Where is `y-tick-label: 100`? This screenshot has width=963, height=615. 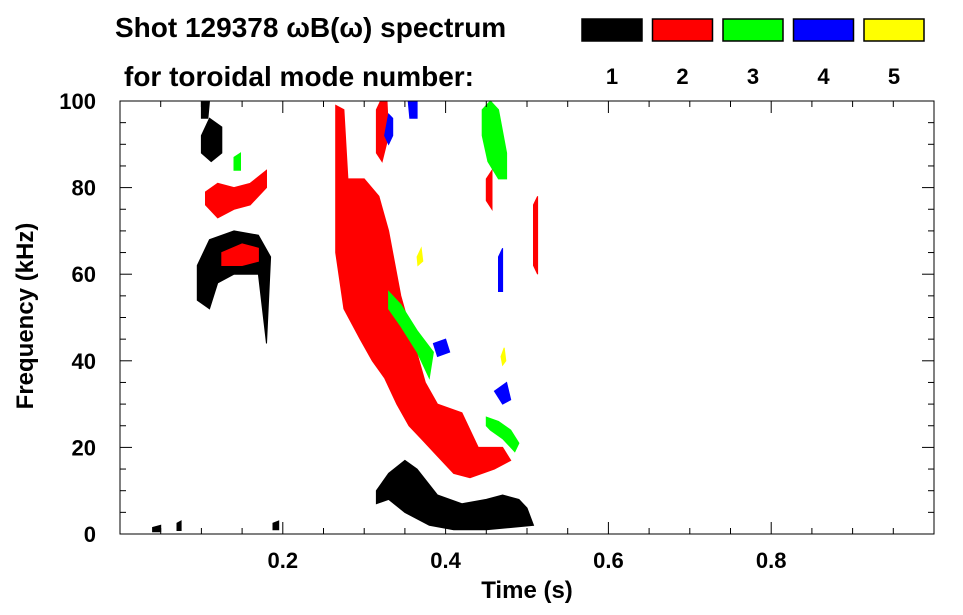 y-tick-label: 100 is located at coordinates (77, 101).